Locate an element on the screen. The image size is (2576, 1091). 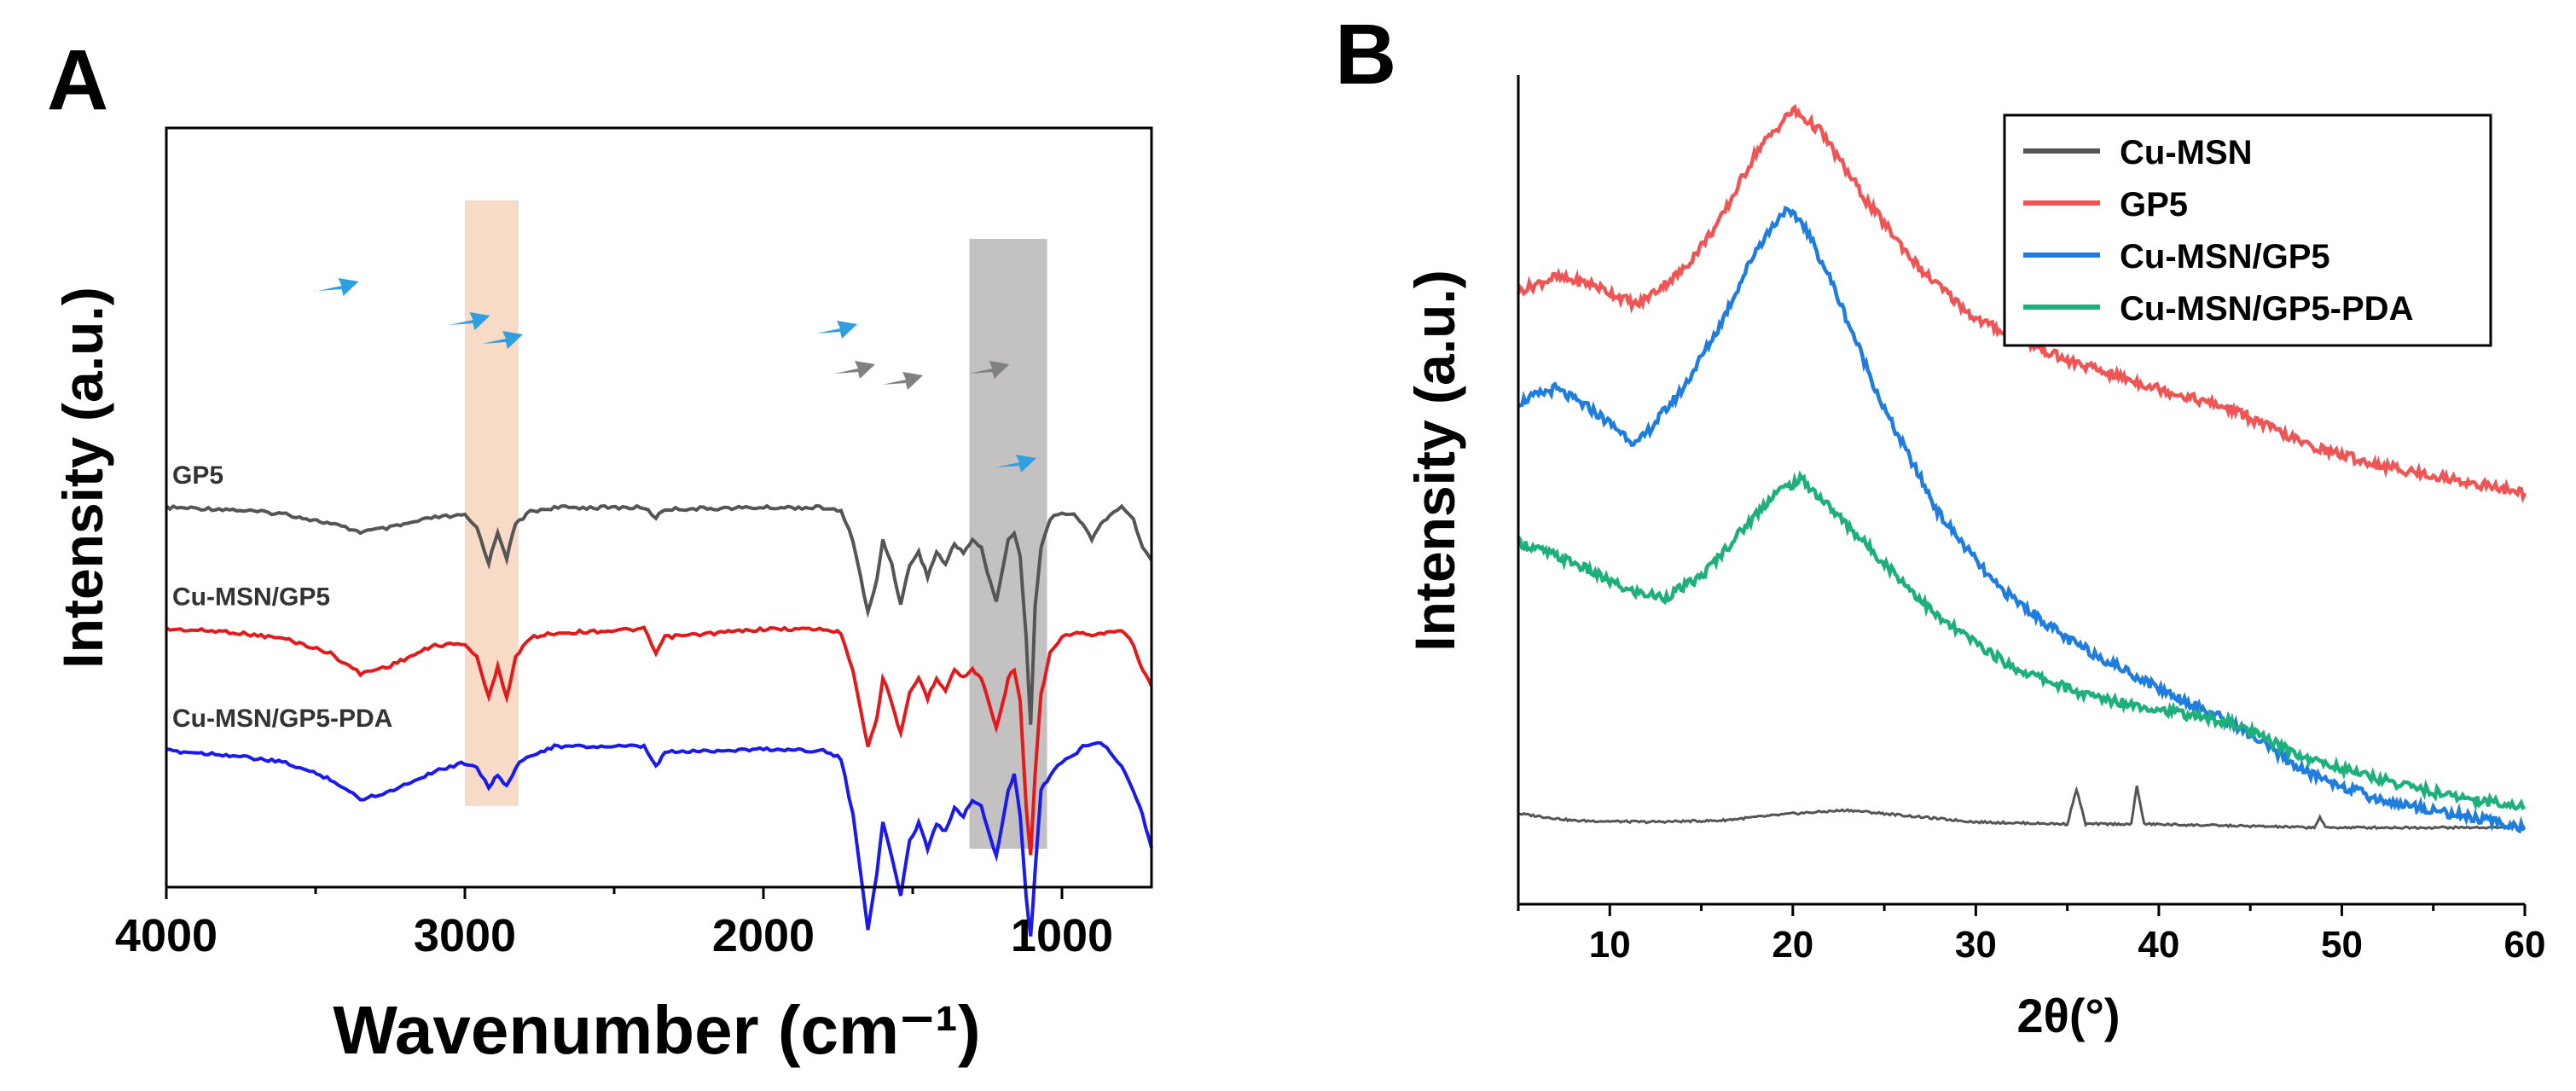
x-tick-label: 3000 is located at coordinates (465, 935).